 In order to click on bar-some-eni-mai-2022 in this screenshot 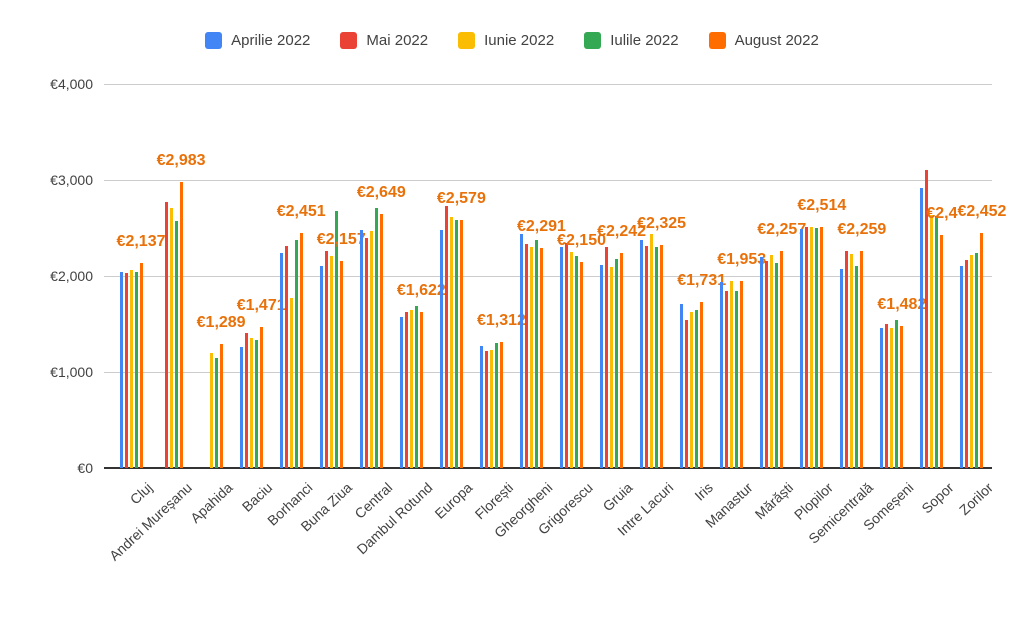, I will do `click(887, 395)`.